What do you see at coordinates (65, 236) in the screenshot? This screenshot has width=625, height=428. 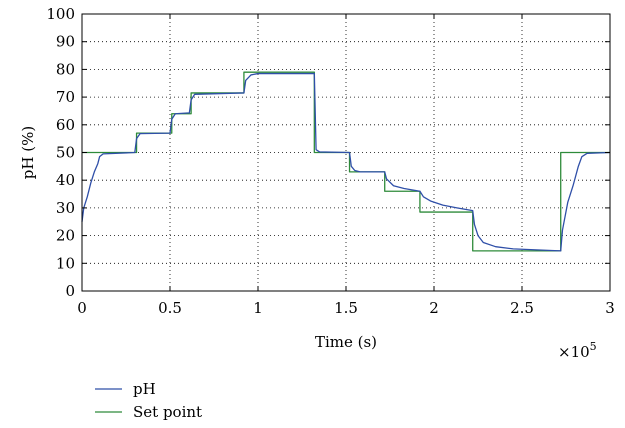 I see `y-tick-label: 20` at bounding box center [65, 236].